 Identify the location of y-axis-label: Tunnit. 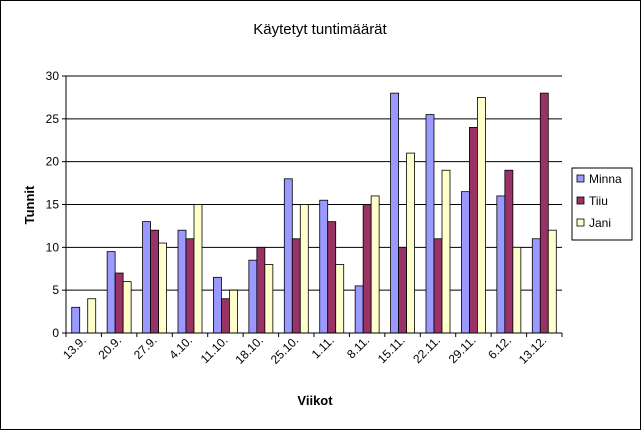
(29, 204).